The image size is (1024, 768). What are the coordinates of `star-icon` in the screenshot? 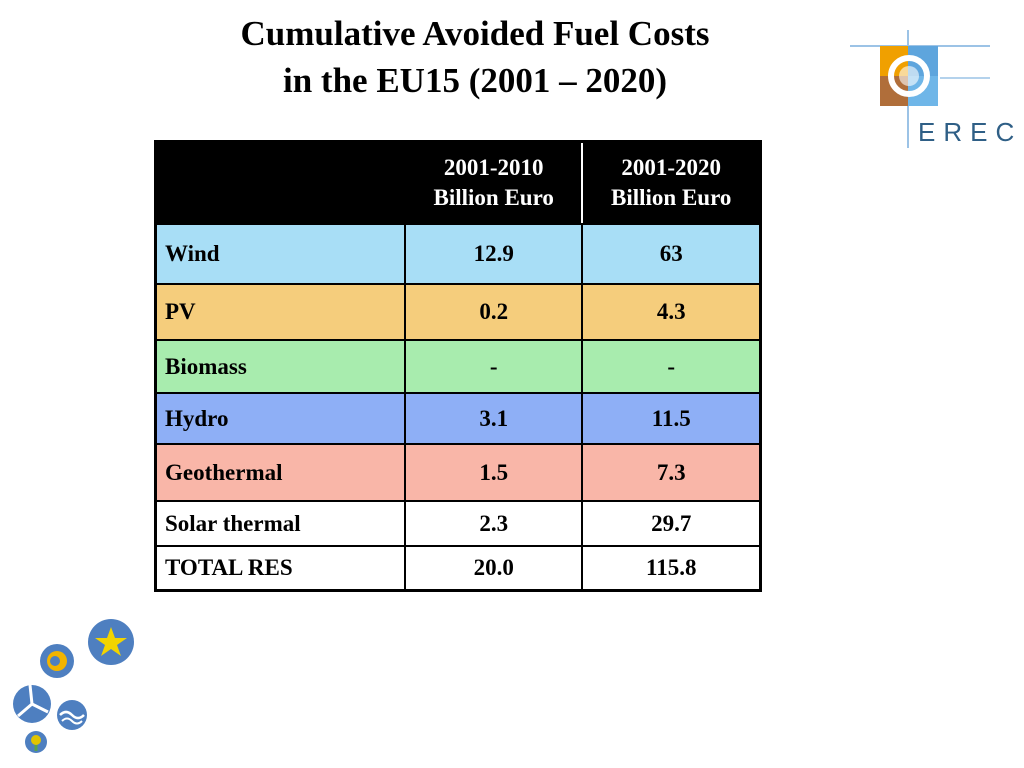 It's located at (111, 642).